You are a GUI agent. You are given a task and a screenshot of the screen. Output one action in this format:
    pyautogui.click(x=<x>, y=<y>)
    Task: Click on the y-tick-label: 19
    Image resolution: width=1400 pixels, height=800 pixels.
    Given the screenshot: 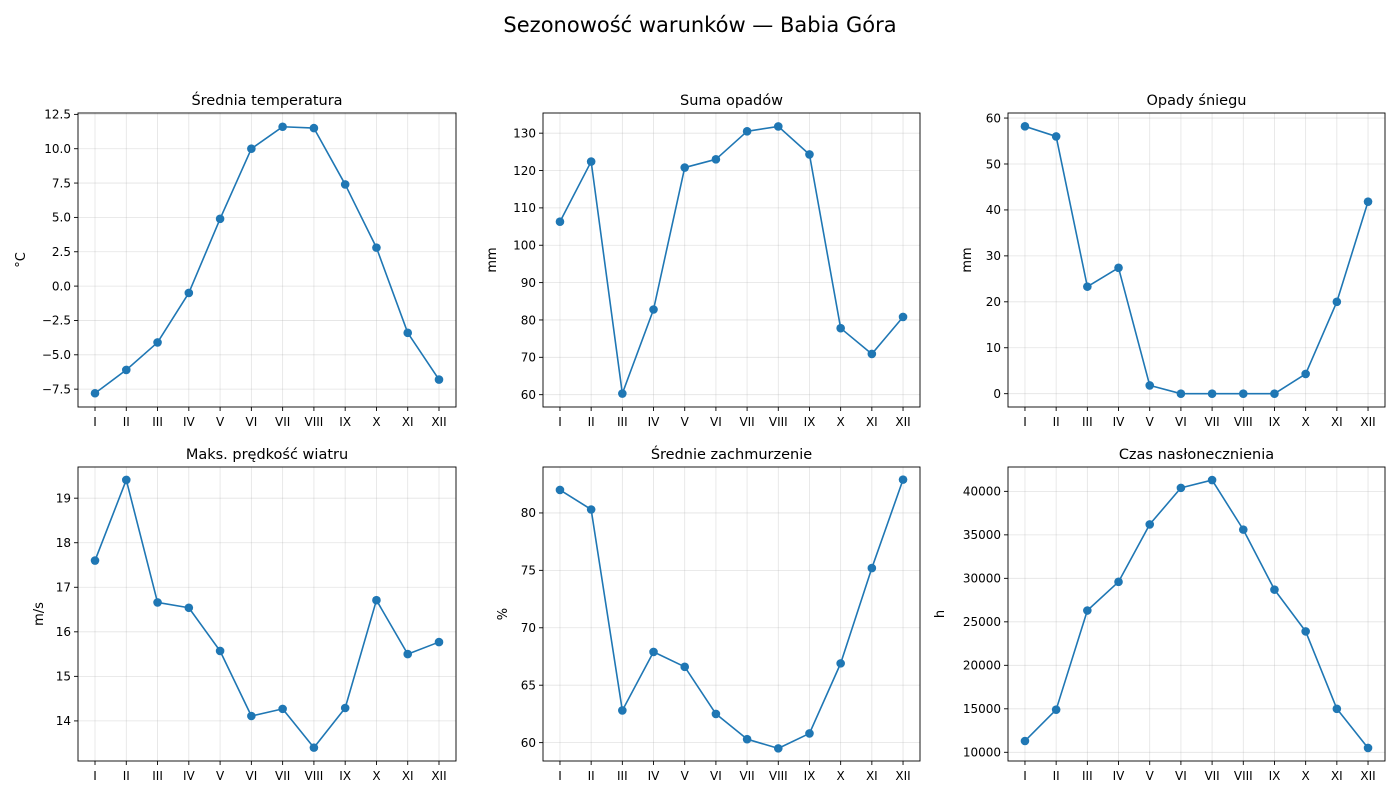 What is the action you would take?
    pyautogui.click(x=63, y=498)
    